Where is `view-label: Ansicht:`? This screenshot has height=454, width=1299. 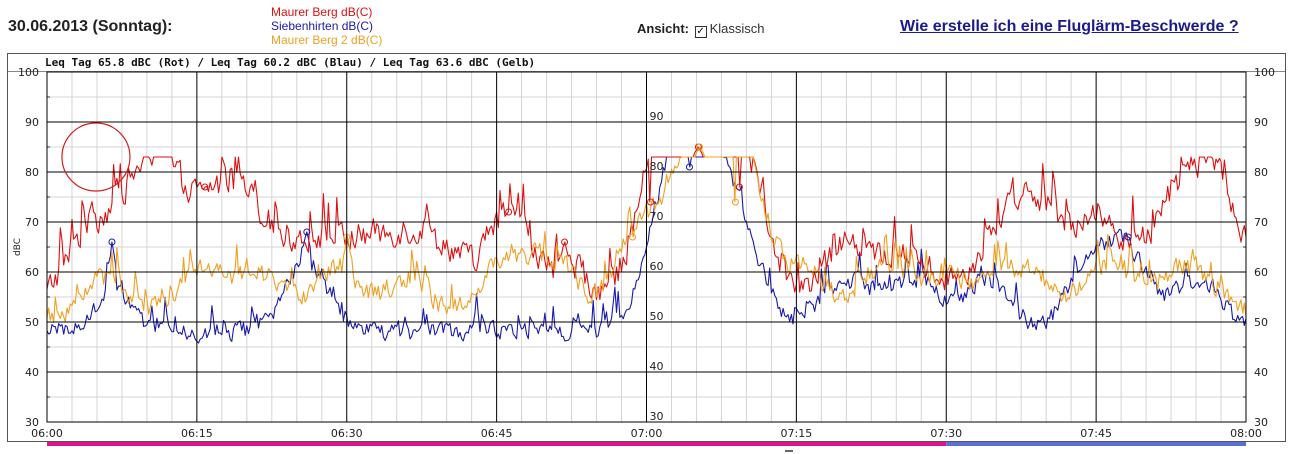
view-label: Ansicht: is located at coordinates (663, 28).